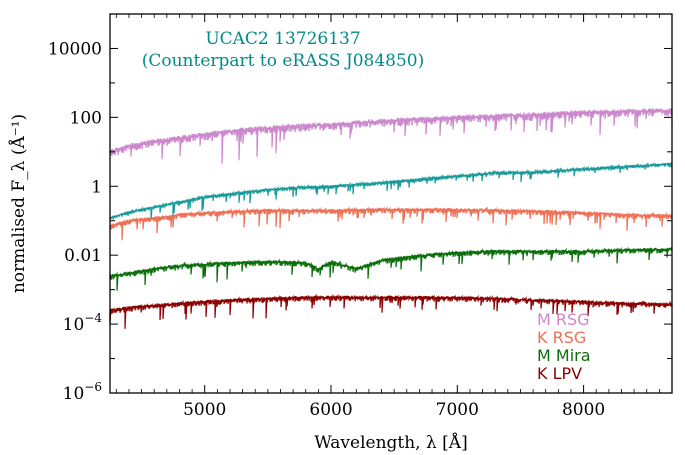 This screenshot has width=685, height=455. I want to click on y-tick-label: 0.01, so click(83, 256).